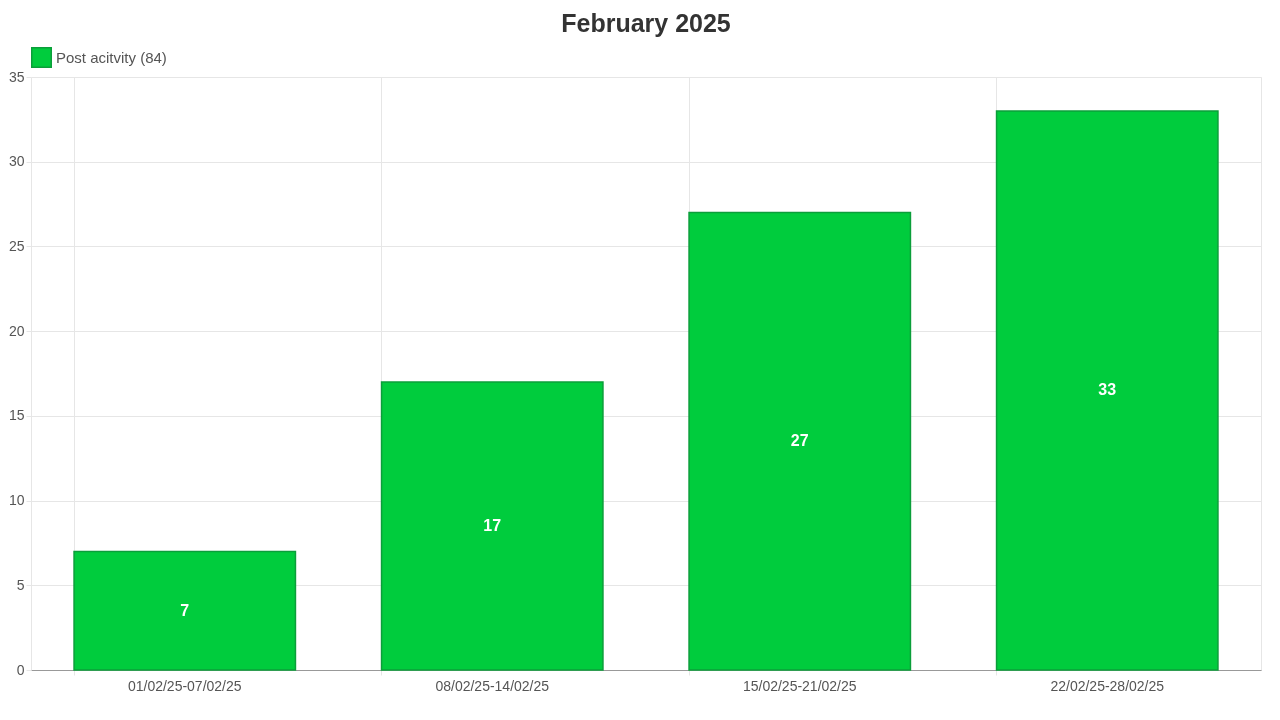 The width and height of the screenshot is (1280, 720). I want to click on x-tick-label: 08/02/25-14/02/25, so click(492, 685).